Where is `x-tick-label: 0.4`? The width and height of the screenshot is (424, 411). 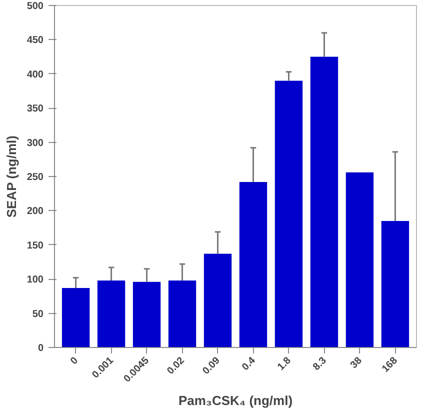 x-tick-label: 0.4 is located at coordinates (249, 364).